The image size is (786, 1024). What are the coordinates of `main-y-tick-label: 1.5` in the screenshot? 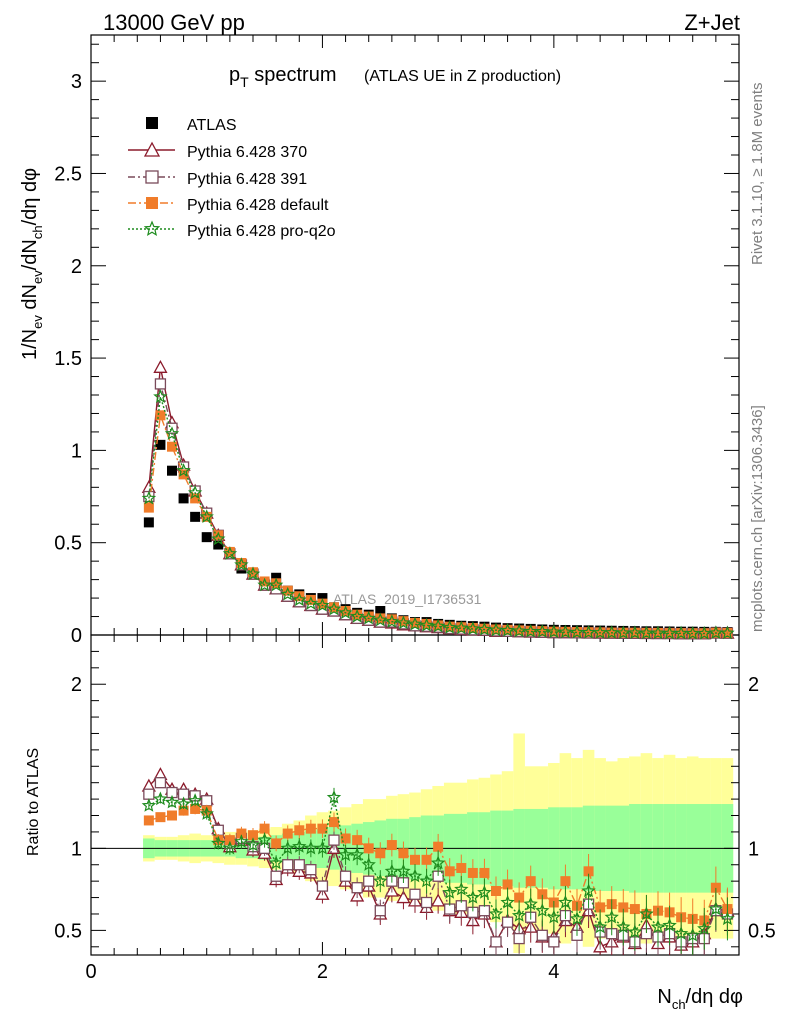 It's located at (68, 359).